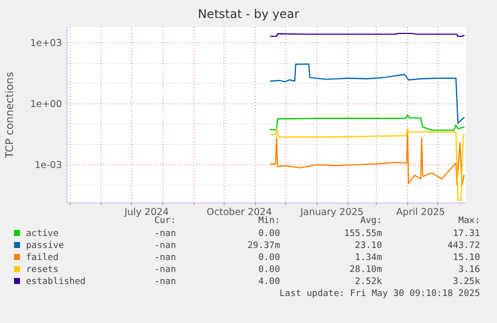 Image resolution: width=497 pixels, height=323 pixels. Describe the element at coordinates (466, 282) in the screenshot. I see `text: 3.25k` at that location.